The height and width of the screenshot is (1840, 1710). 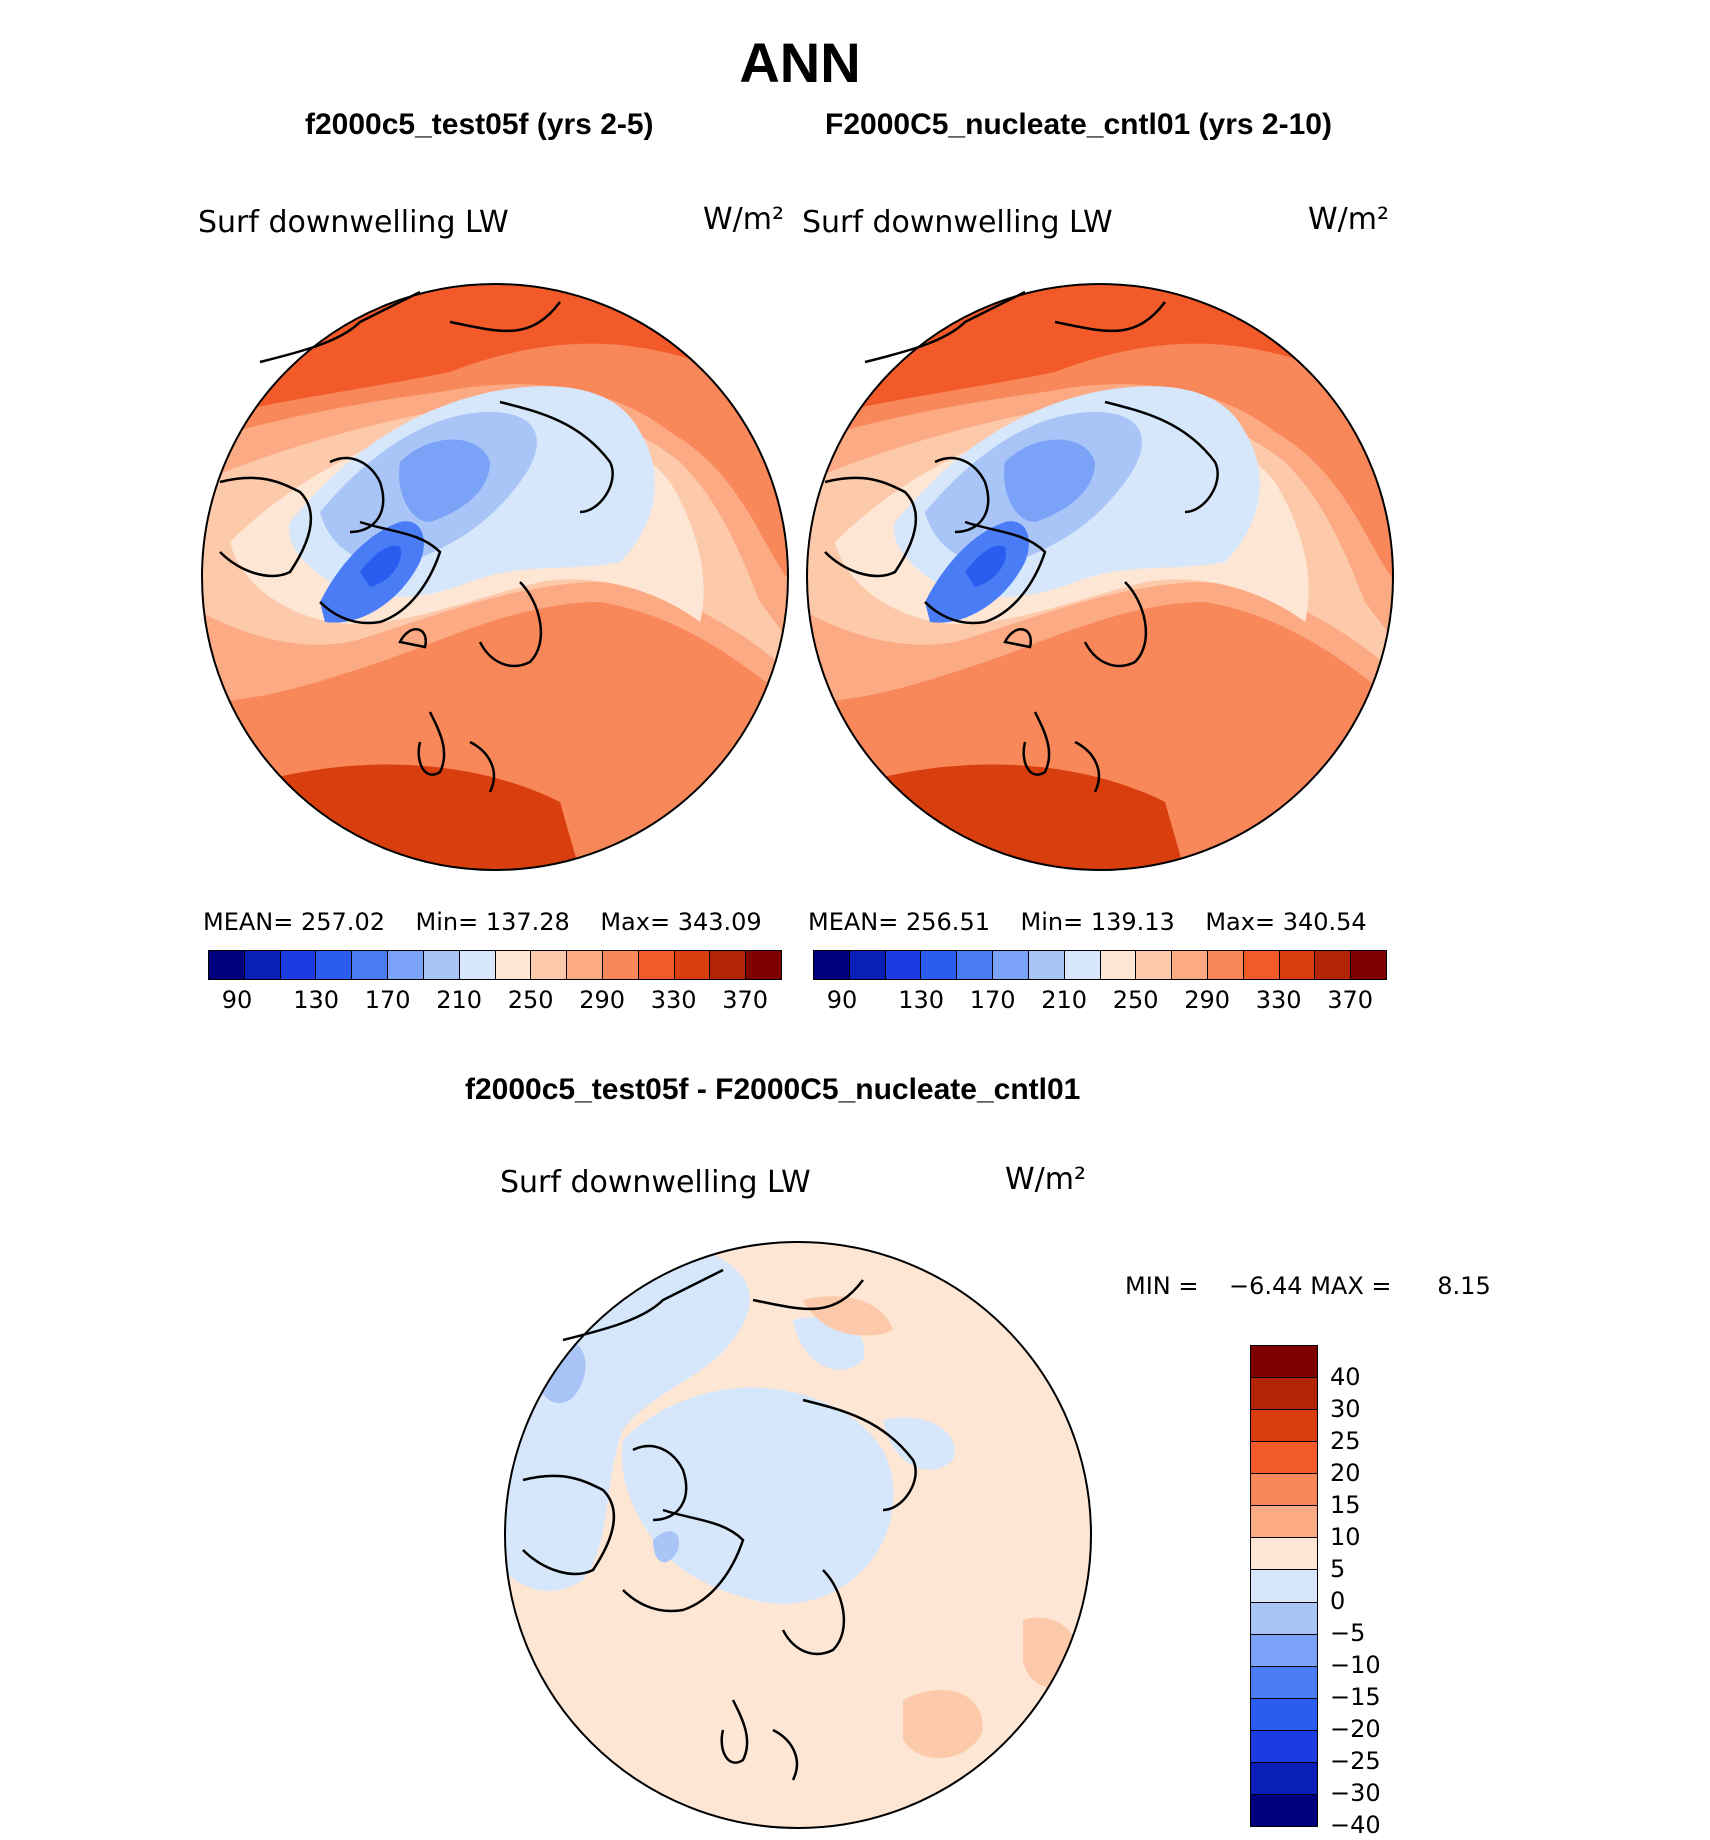 What do you see at coordinates (1464, 1286) in the screenshot?
I see `diff-max-value: 8.15` at bounding box center [1464, 1286].